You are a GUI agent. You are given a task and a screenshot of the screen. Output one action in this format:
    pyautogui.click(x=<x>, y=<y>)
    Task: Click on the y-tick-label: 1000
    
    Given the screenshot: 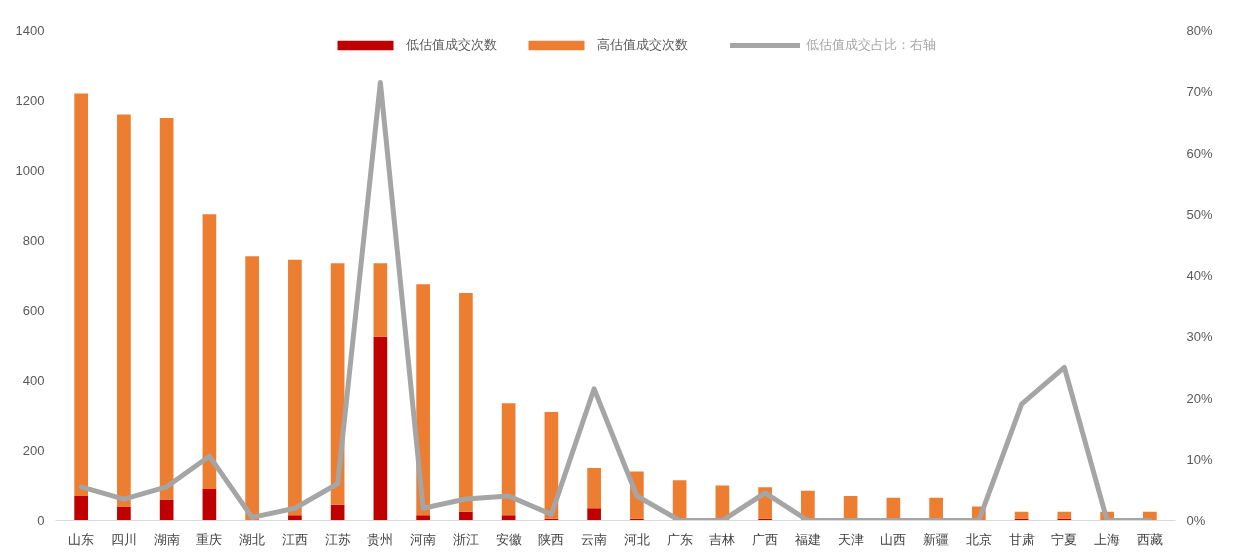 What is the action you would take?
    pyautogui.click(x=30, y=170)
    